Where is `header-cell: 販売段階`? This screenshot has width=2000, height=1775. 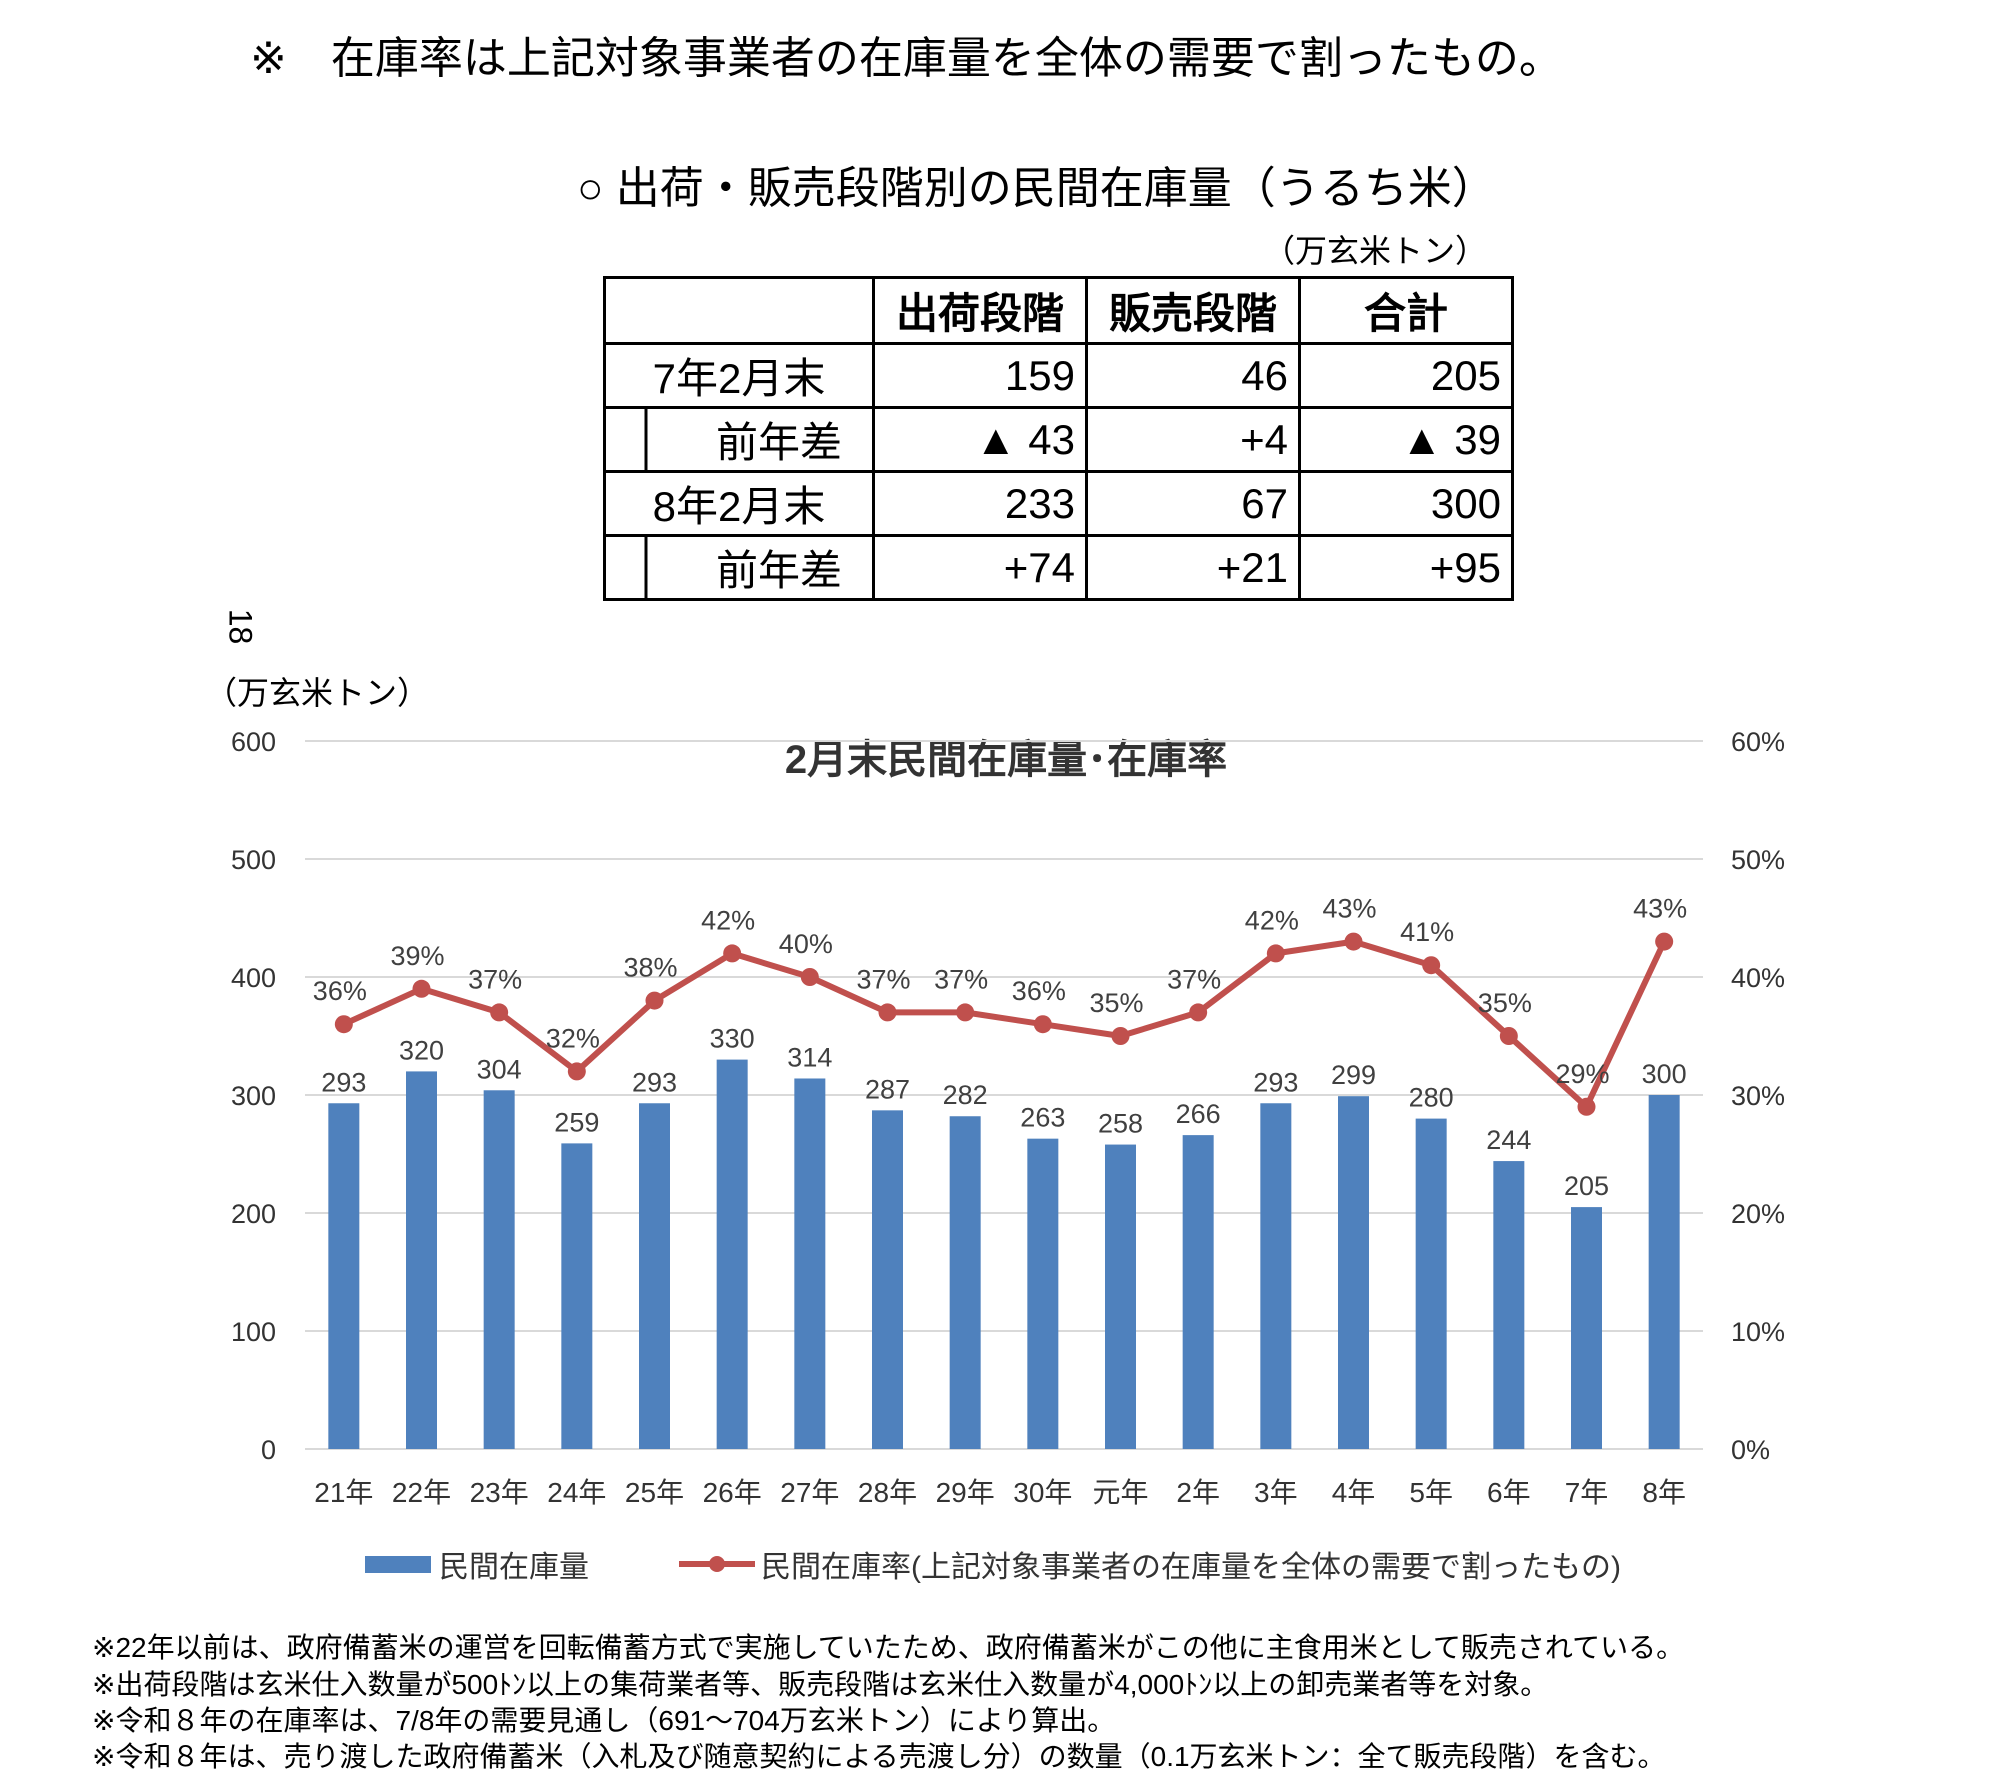 header-cell: 販売段階 is located at coordinates (1193, 310).